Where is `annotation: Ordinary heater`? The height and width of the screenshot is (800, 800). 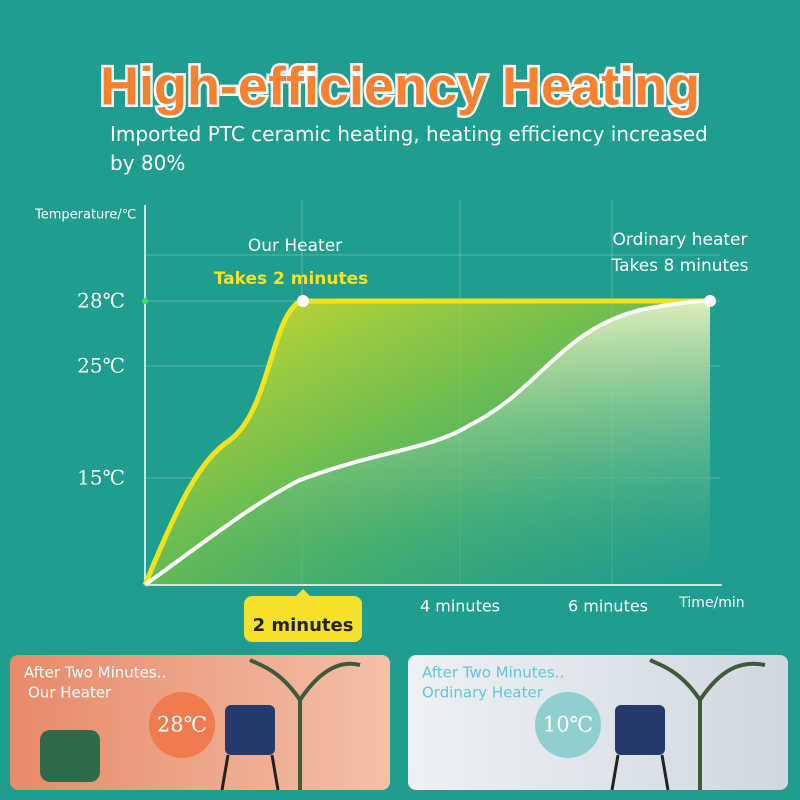
annotation: Ordinary heater is located at coordinates (680, 240).